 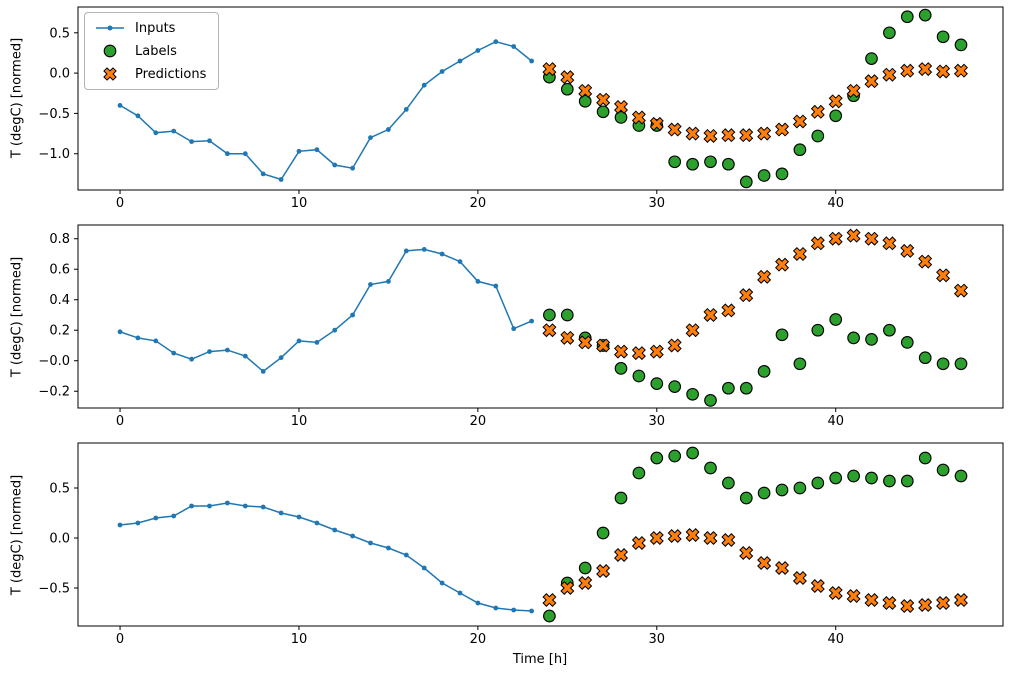 What do you see at coordinates (59, 74) in the screenshot?
I see `y-tick-label: 0.0` at bounding box center [59, 74].